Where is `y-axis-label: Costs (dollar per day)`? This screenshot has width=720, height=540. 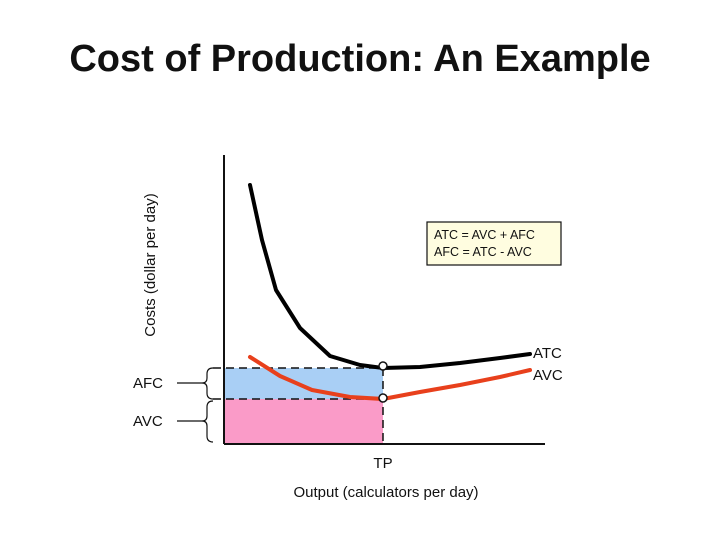
y-axis-label: Costs (dollar per day) is located at coordinates (150, 264).